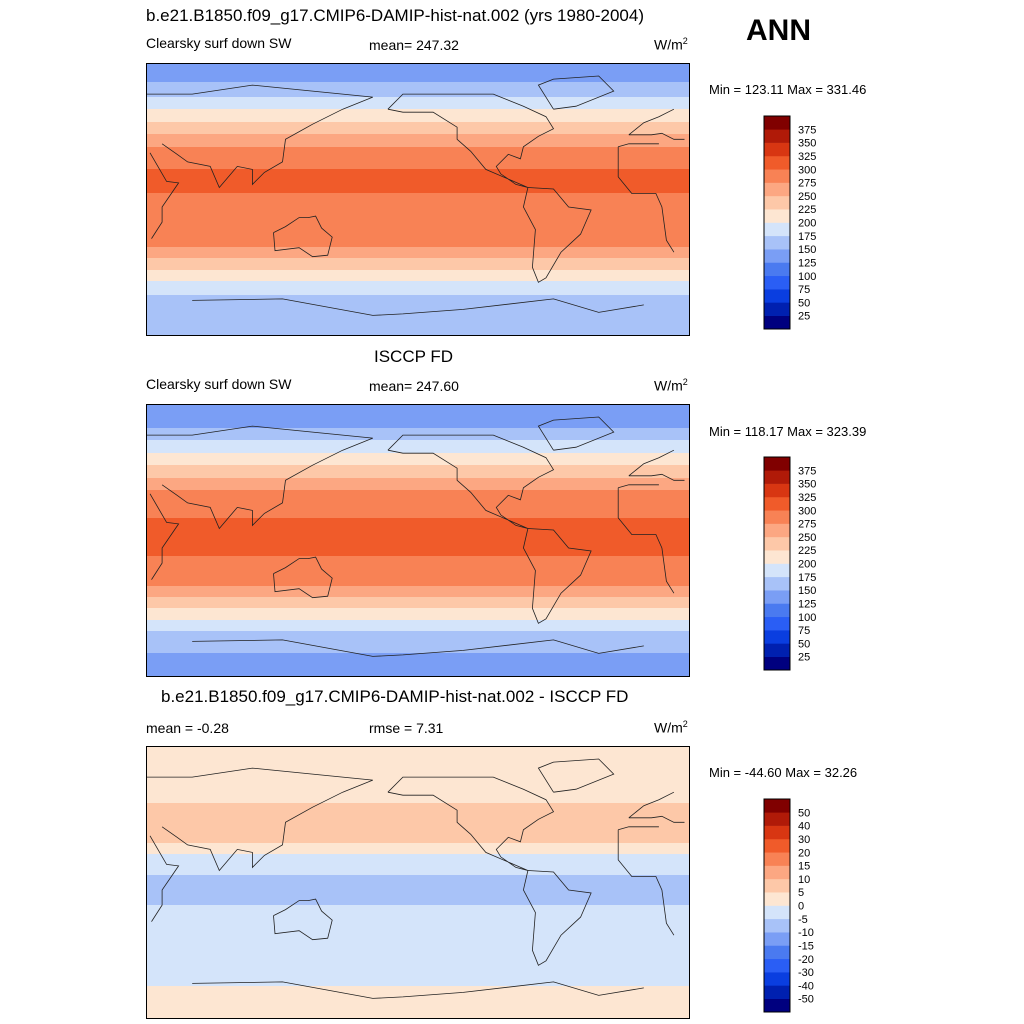 This screenshot has height=1024, width=1024. Describe the element at coordinates (777, 222) in the screenshot. I see `colorbar-frame` at that location.